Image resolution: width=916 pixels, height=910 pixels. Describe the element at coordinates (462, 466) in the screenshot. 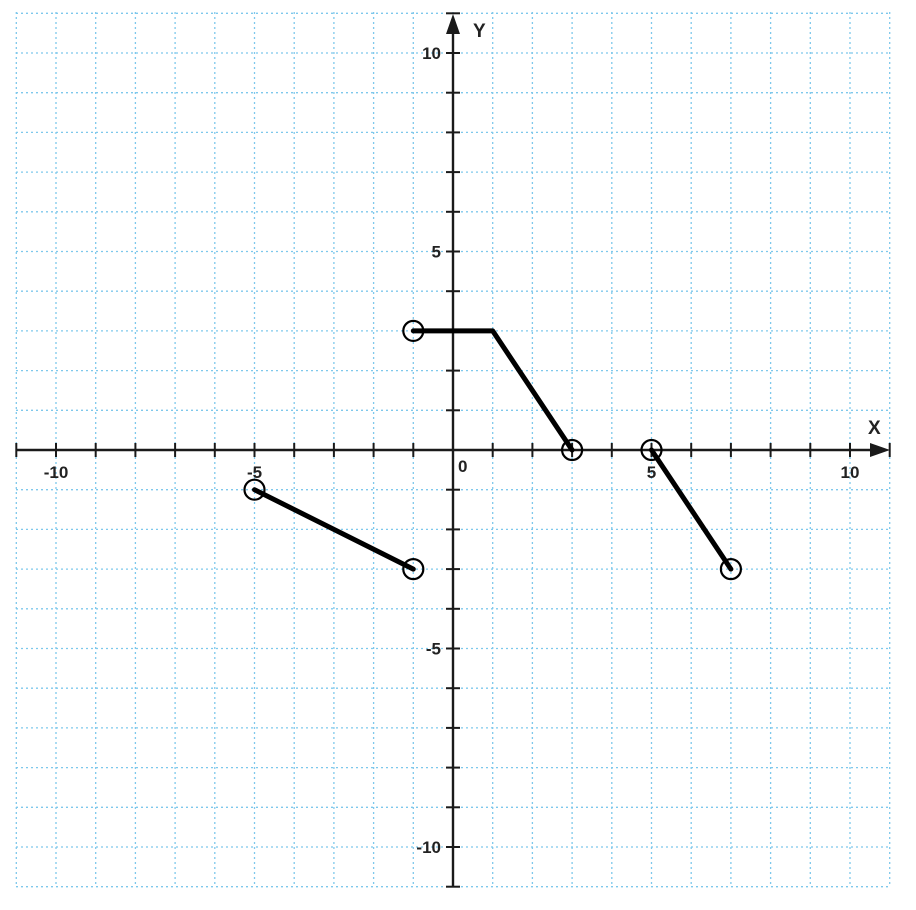

I see `origin-label: 0` at that location.